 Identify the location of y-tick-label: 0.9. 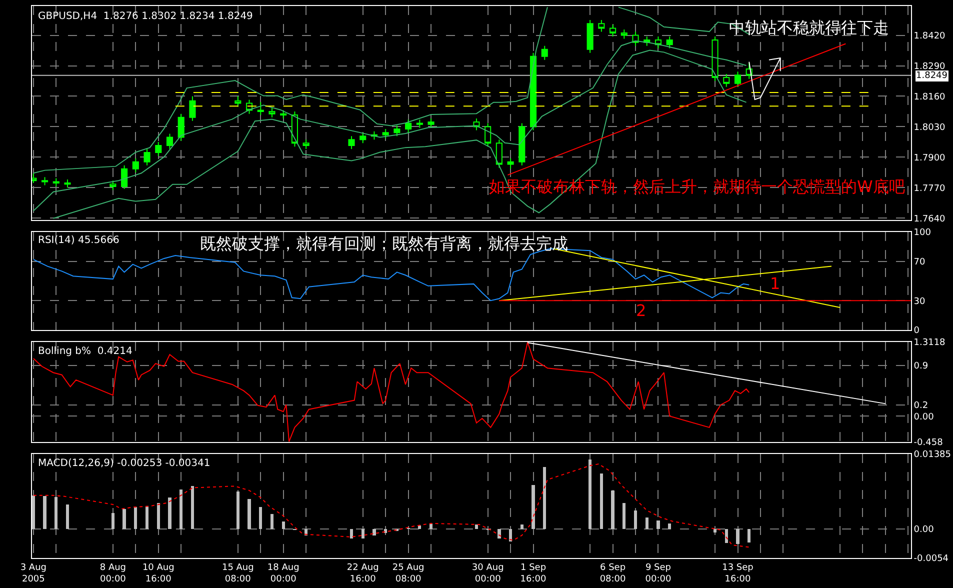
(921, 366).